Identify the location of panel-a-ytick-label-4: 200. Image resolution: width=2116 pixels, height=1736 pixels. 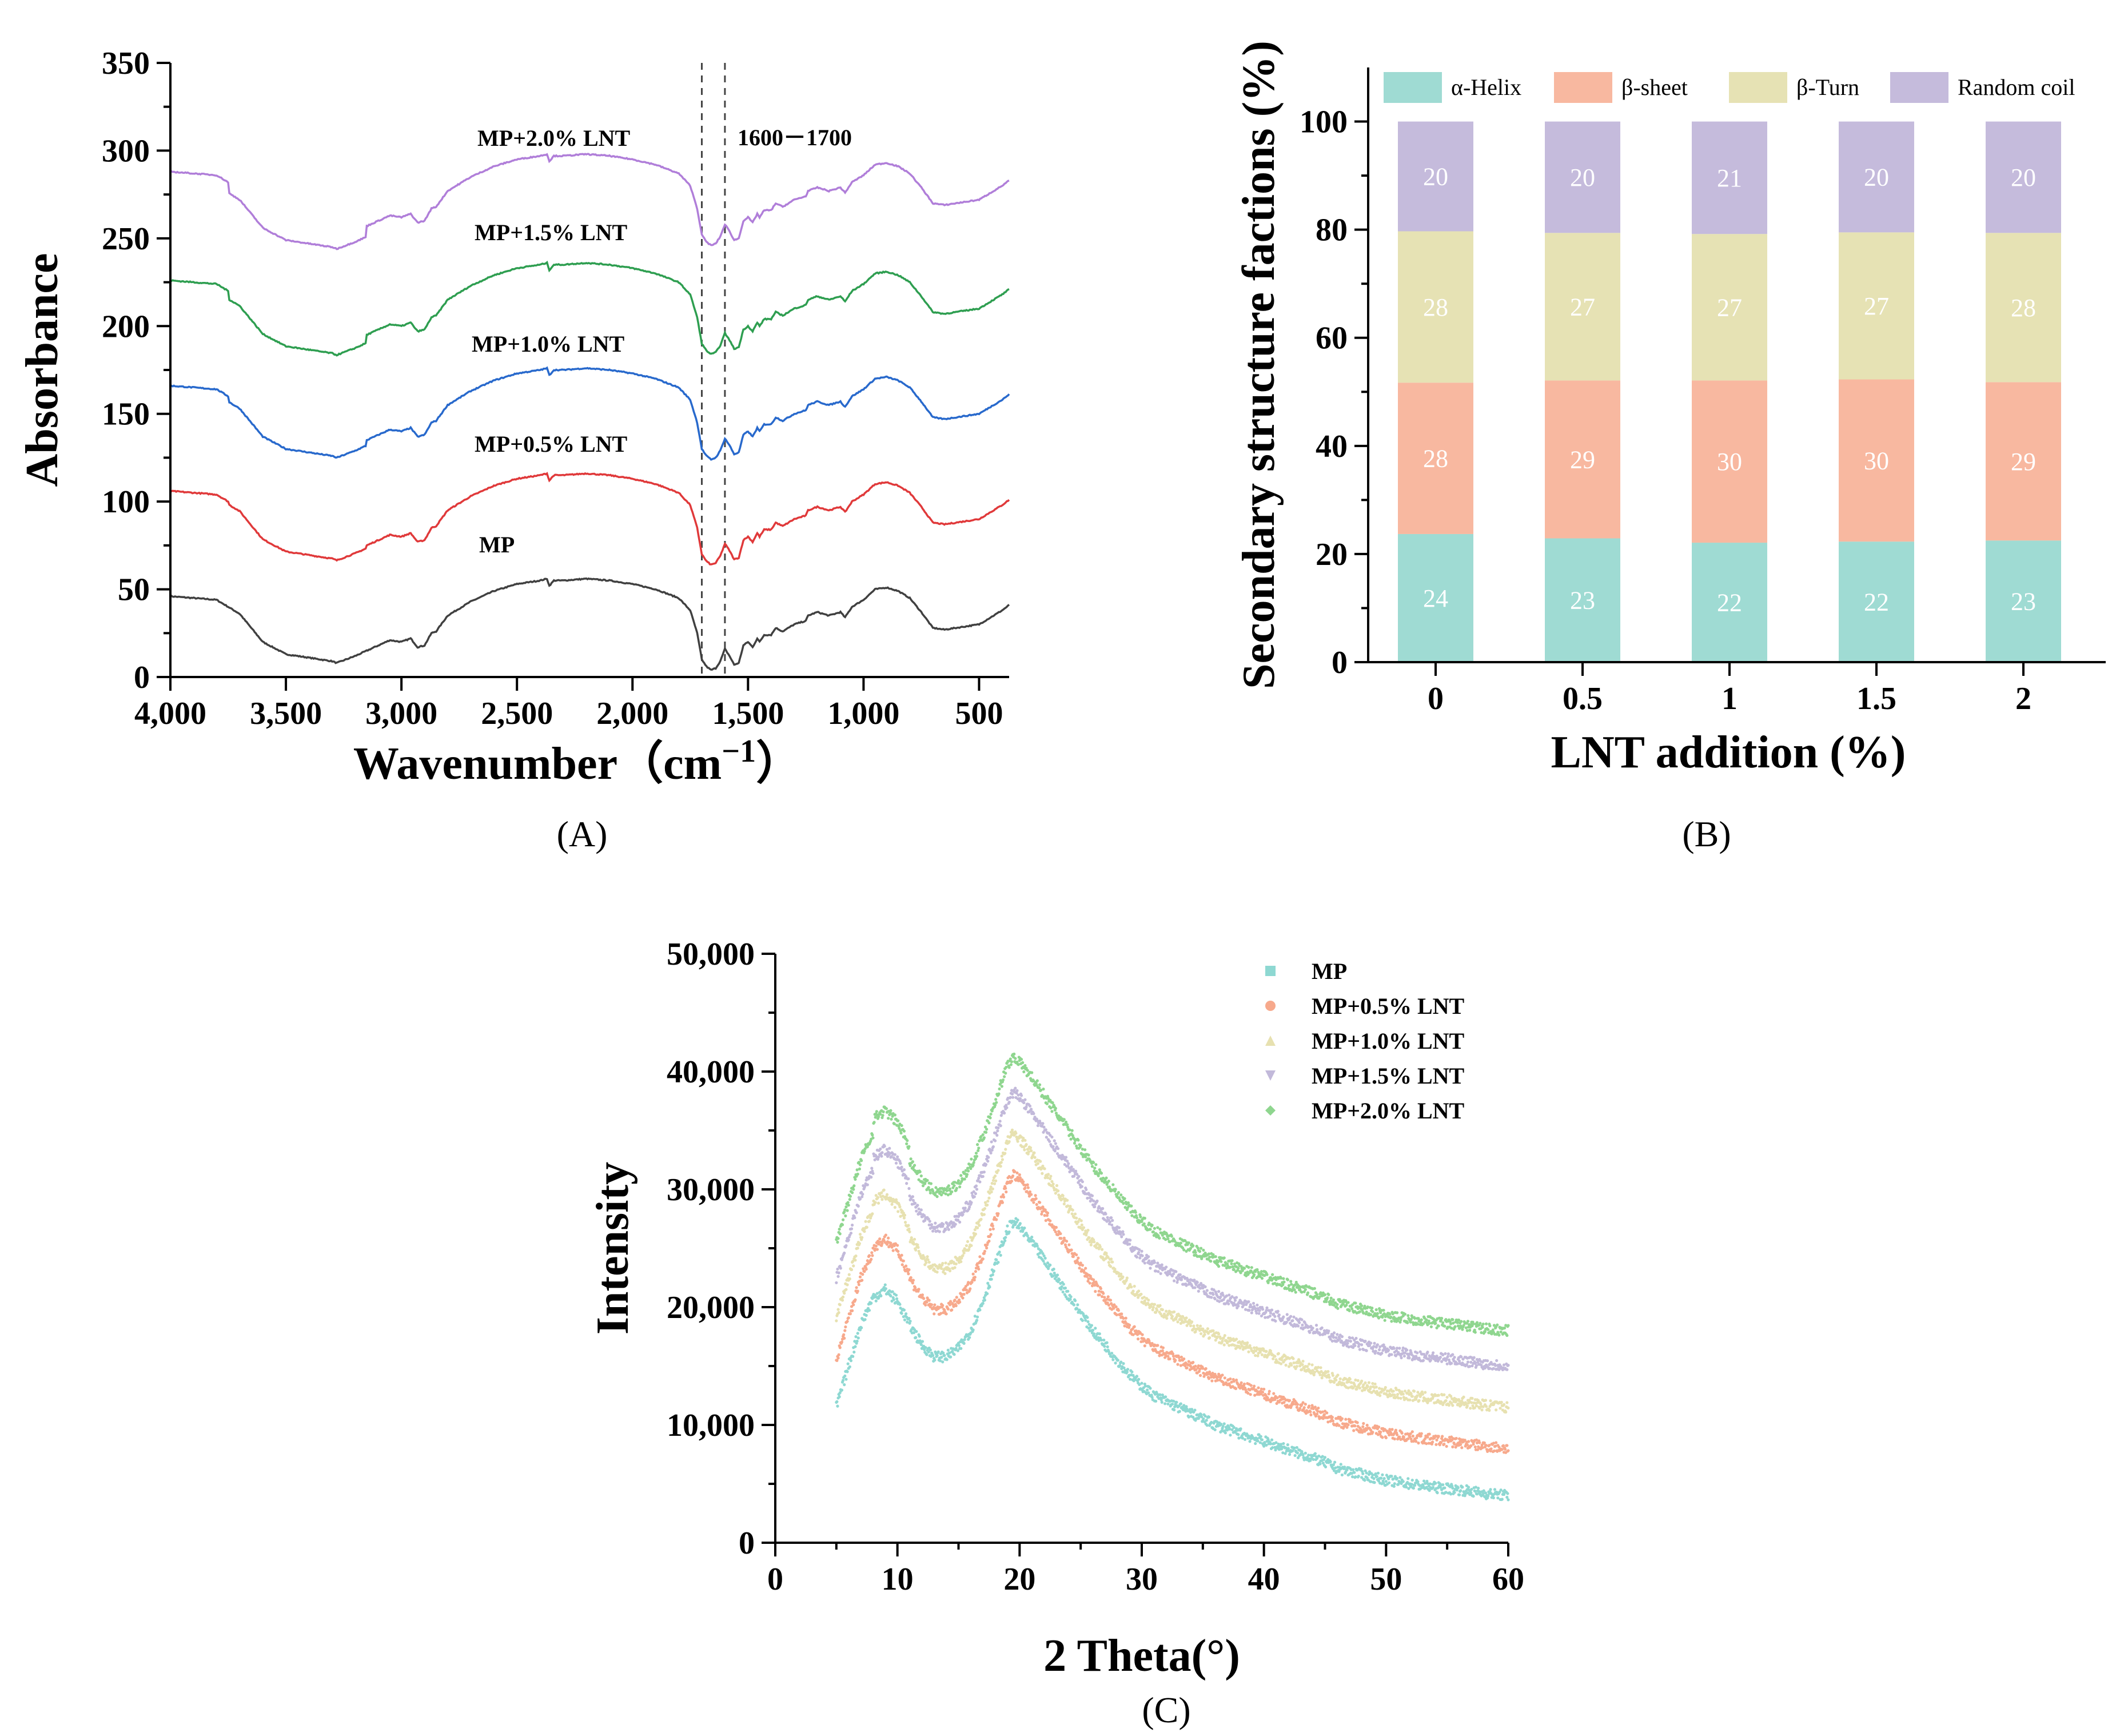
(126, 326).